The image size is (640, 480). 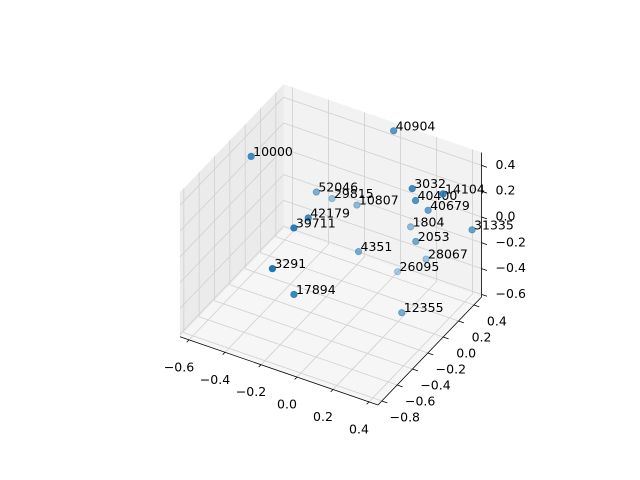 What do you see at coordinates (287, 404) in the screenshot?
I see `x-tick-label: 0.0` at bounding box center [287, 404].